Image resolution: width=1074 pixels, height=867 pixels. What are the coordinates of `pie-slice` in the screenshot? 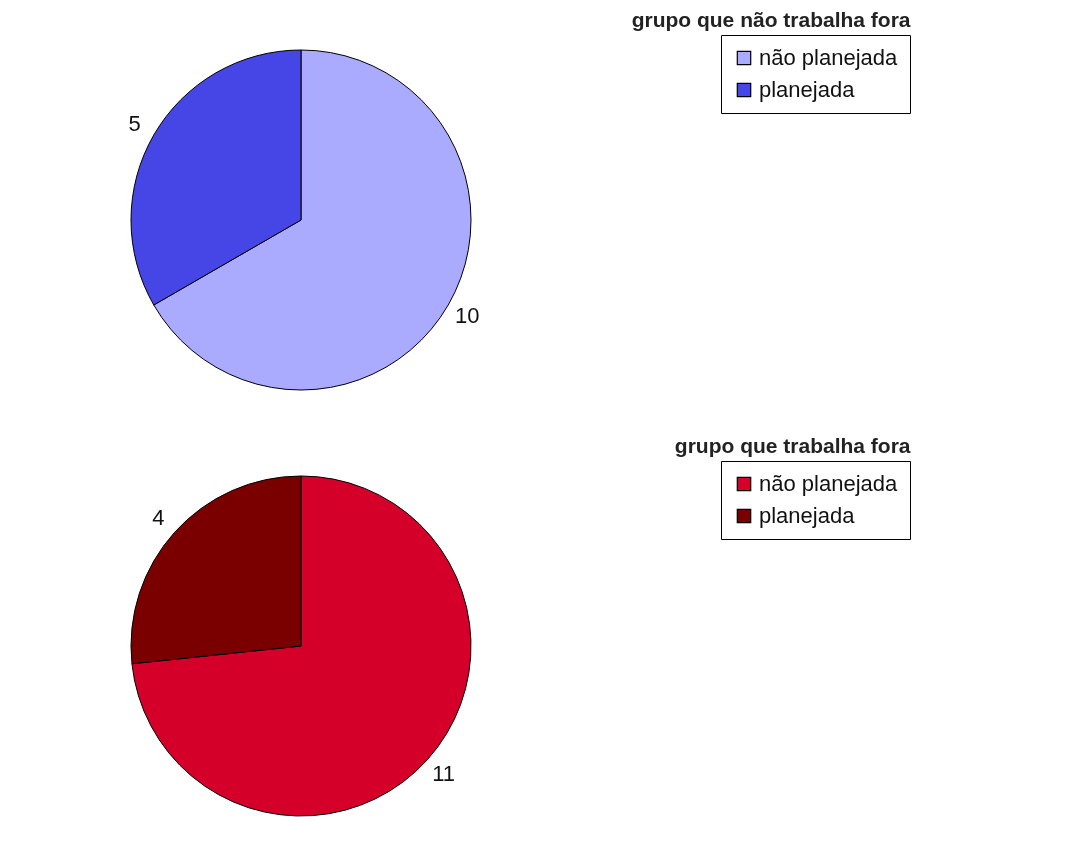 It's located at (301, 646).